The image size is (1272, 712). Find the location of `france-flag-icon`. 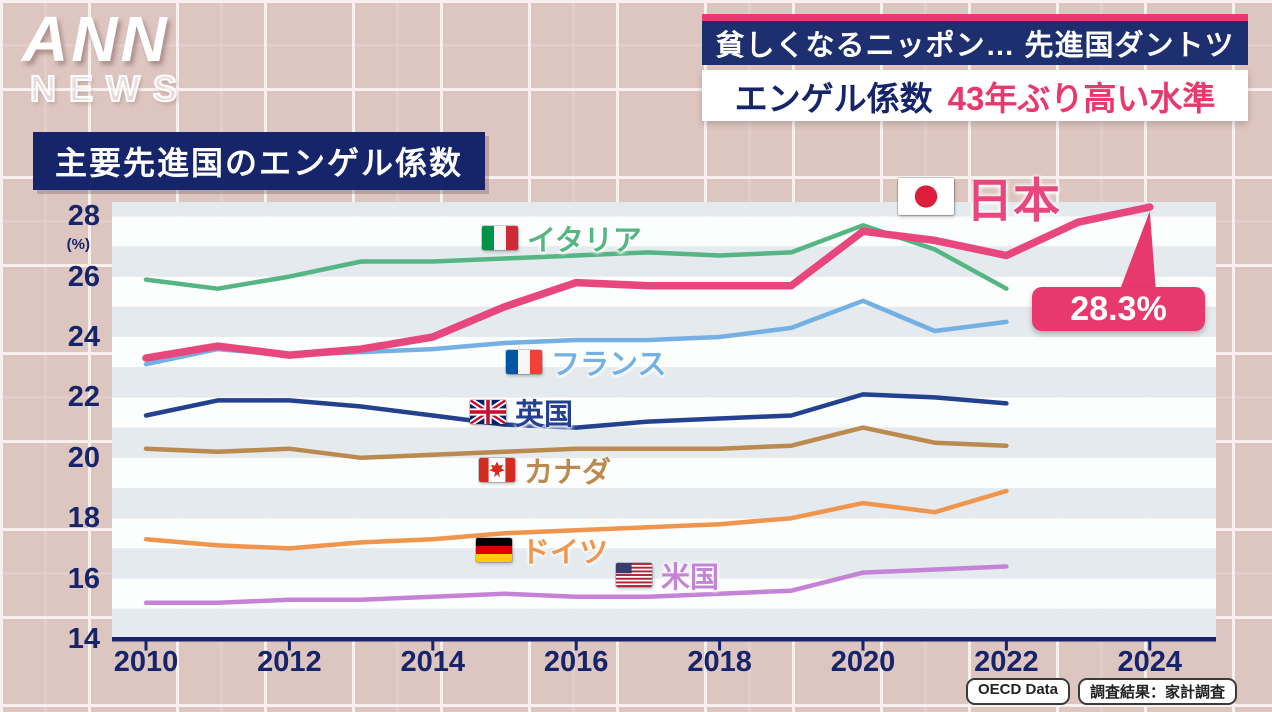

france-flag-icon is located at coordinates (524, 362).